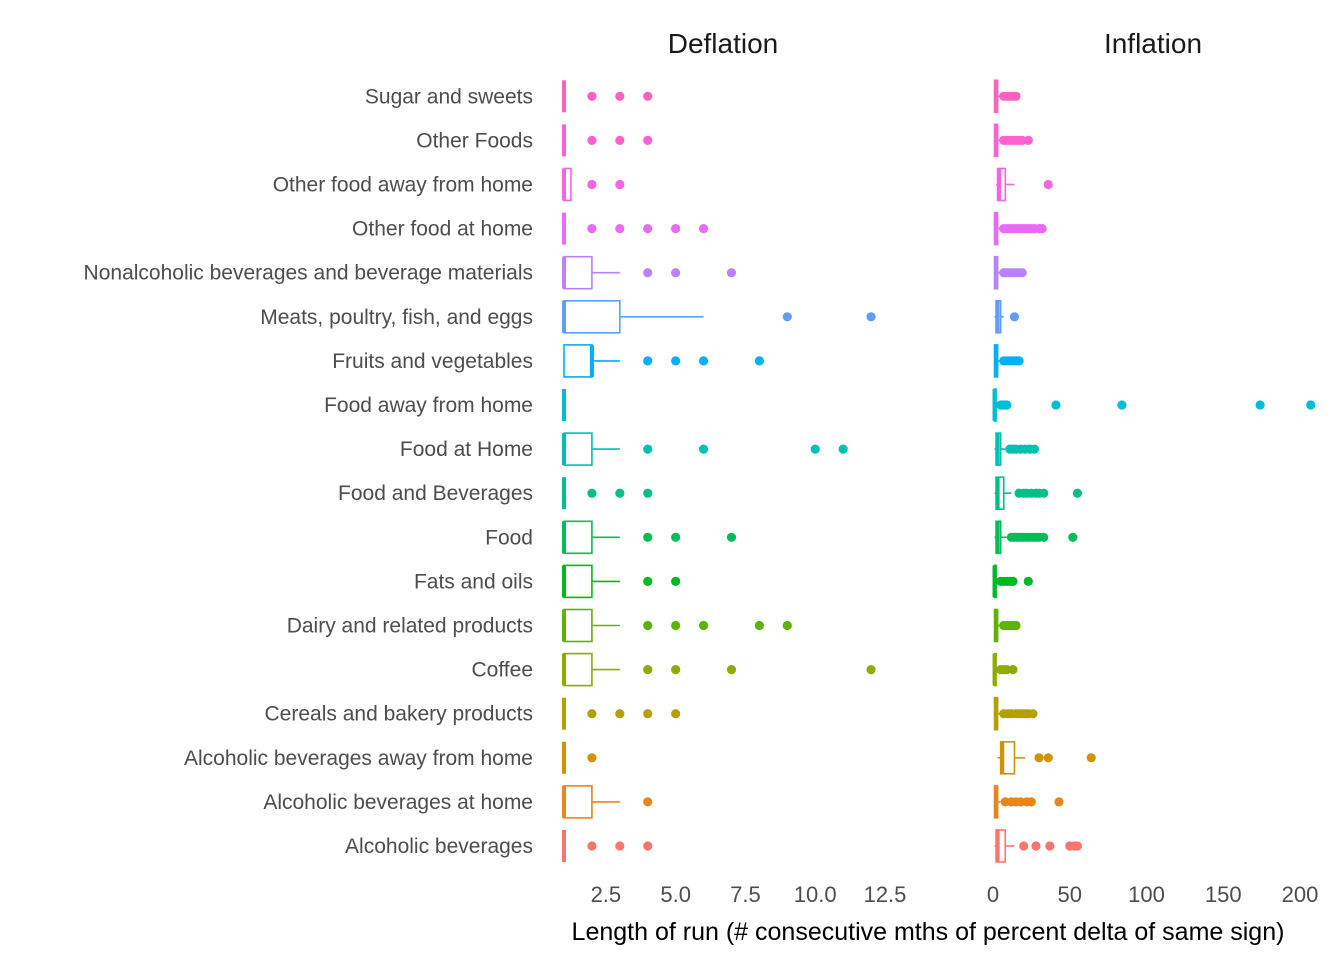 The width and height of the screenshot is (1344, 960). I want to click on x-tick-label: 2.5, so click(606, 894).